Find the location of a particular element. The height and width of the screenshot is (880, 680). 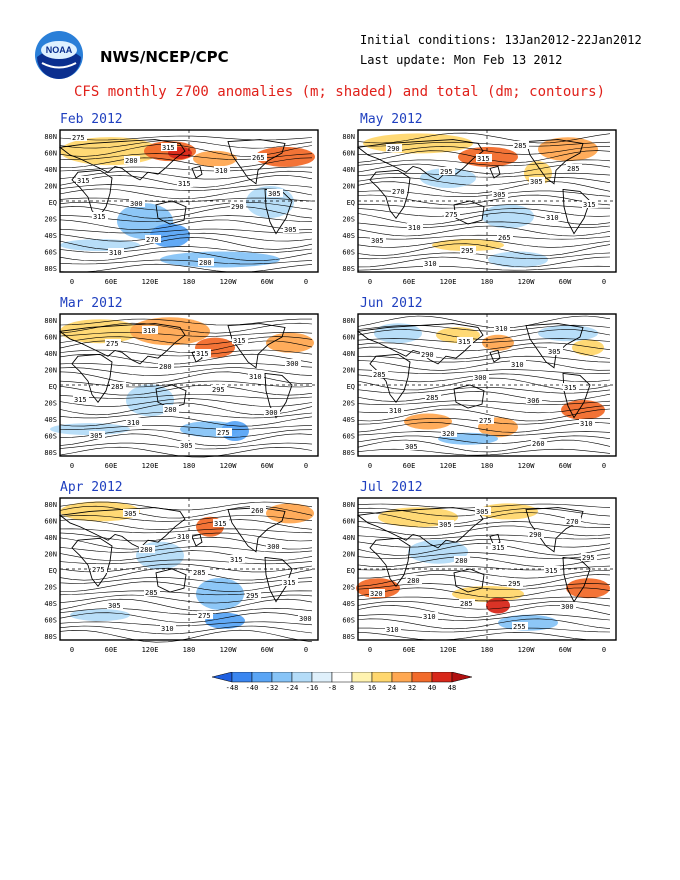

colorbar-tick-label: -8 is located at coordinates (332, 688).